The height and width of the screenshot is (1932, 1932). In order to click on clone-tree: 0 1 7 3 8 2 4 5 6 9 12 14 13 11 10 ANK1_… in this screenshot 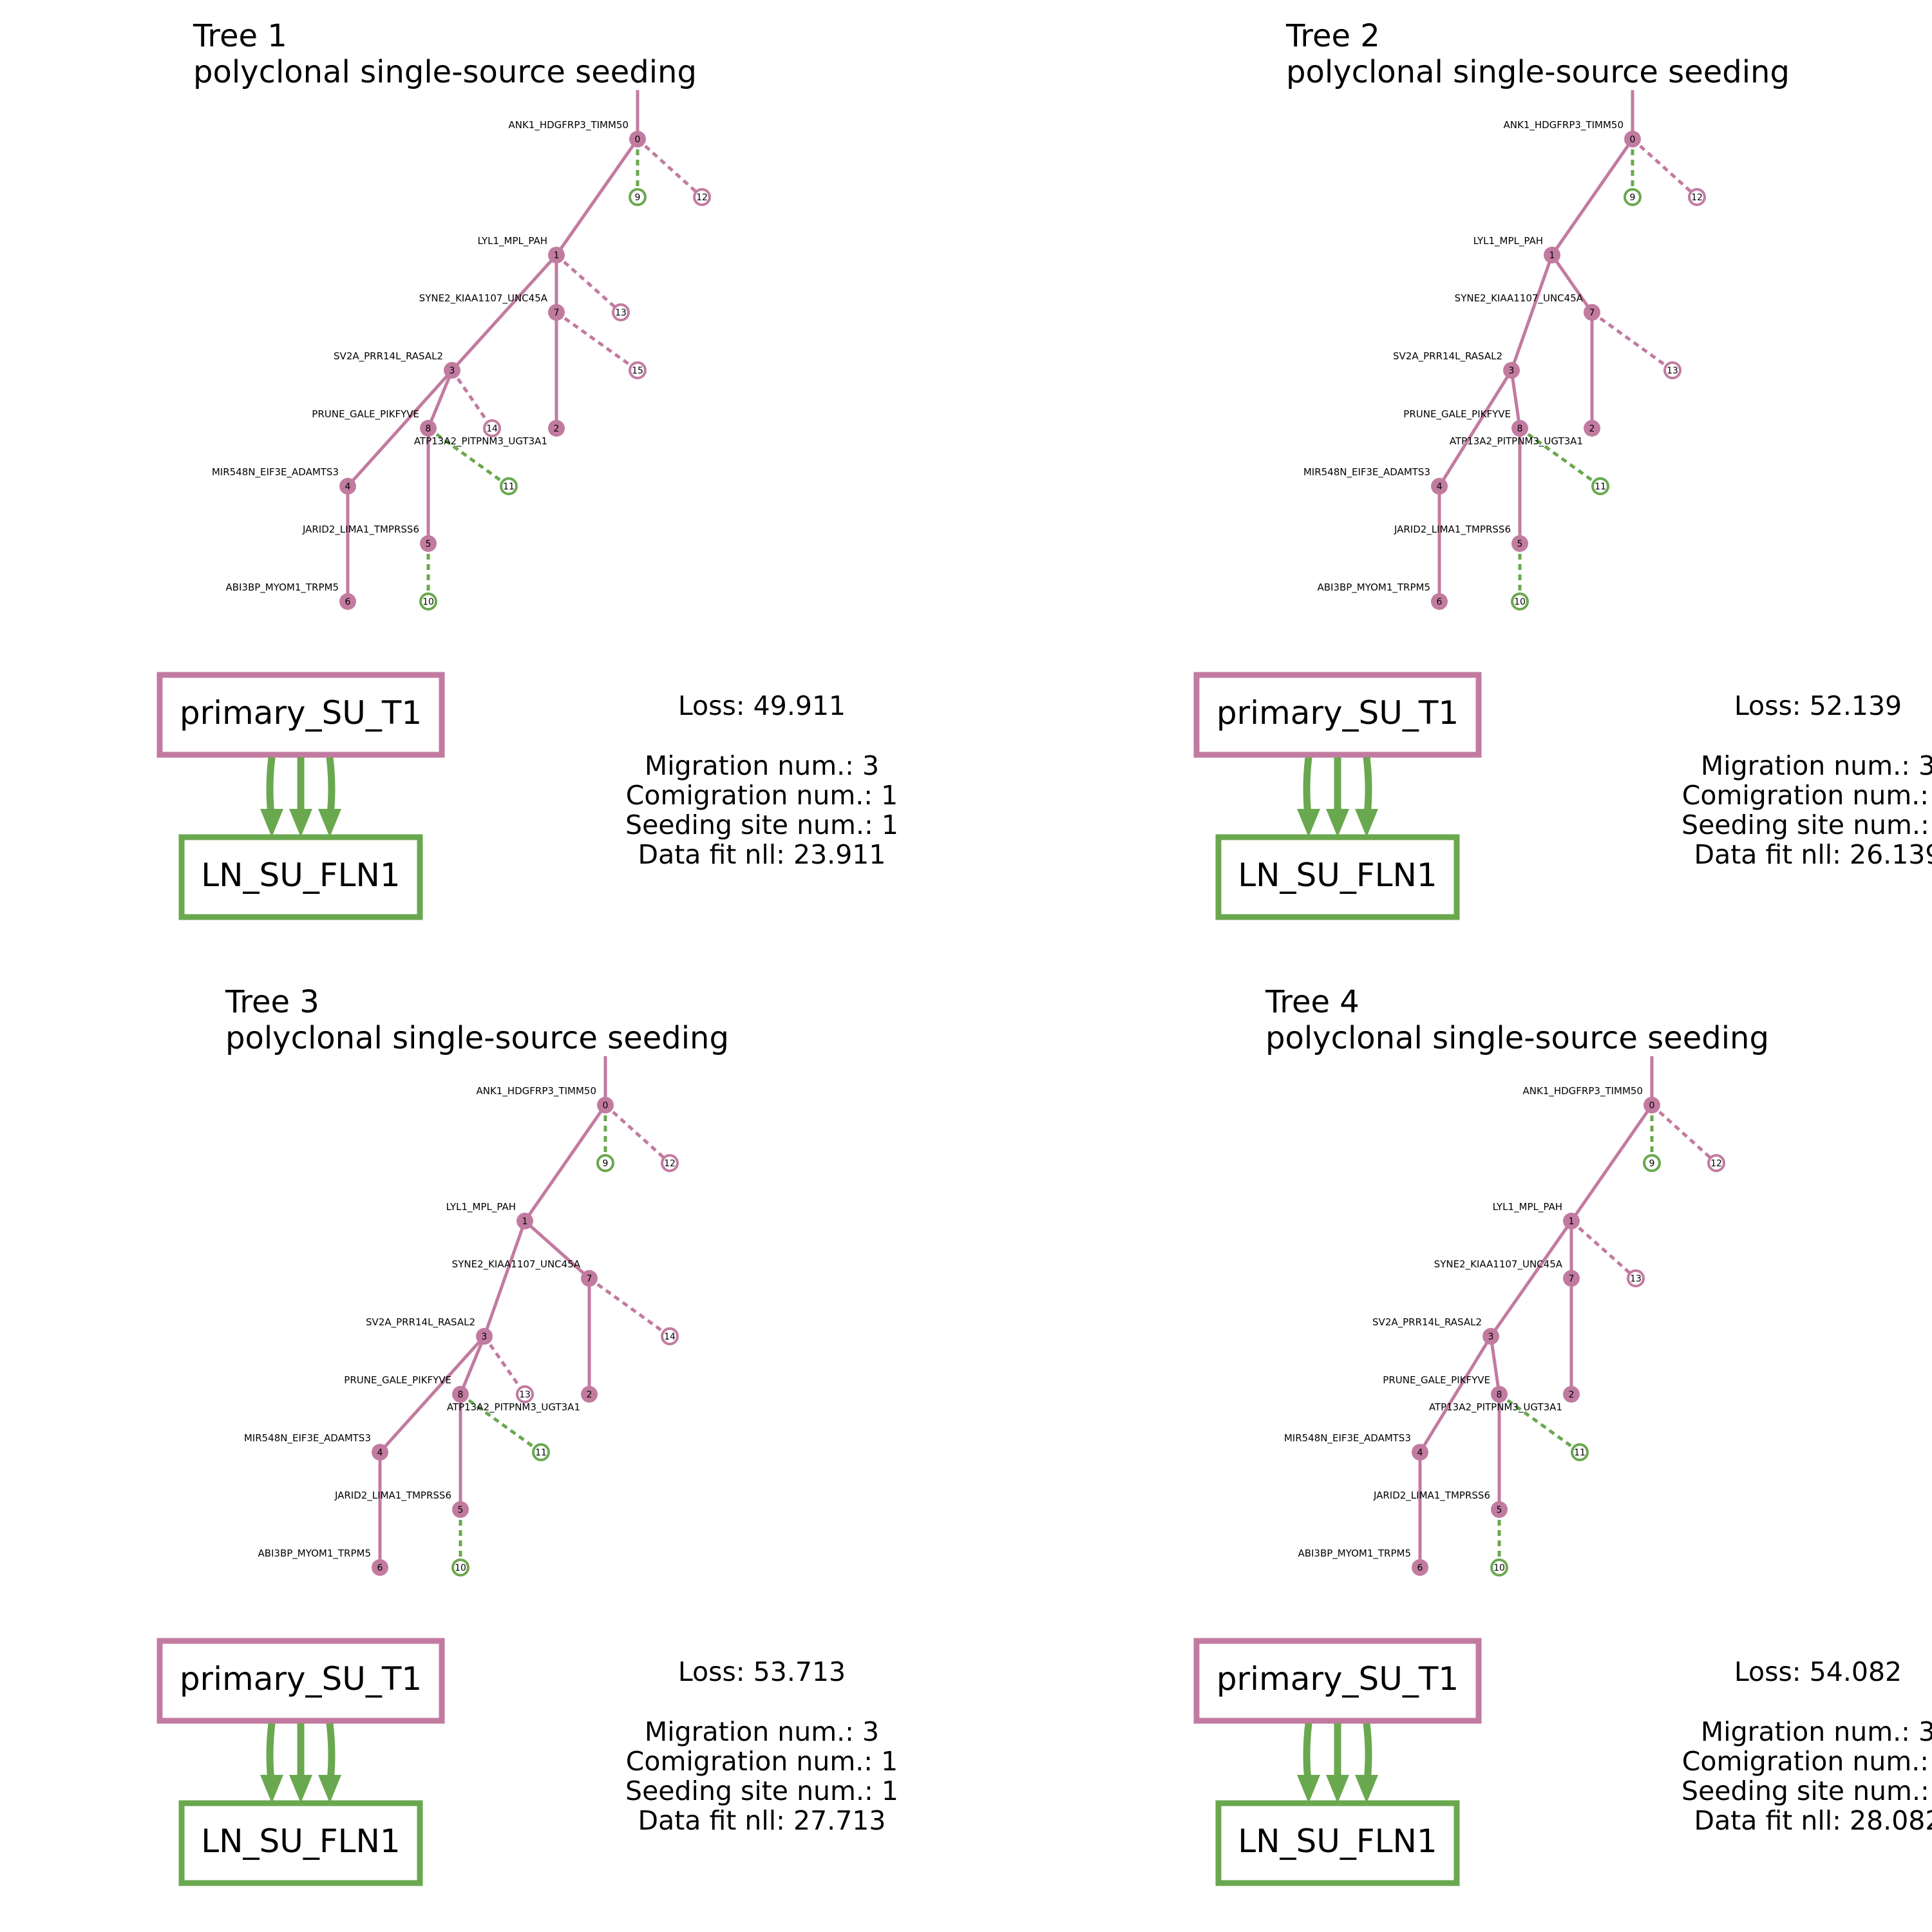, I will do `click(462, 1317)`.